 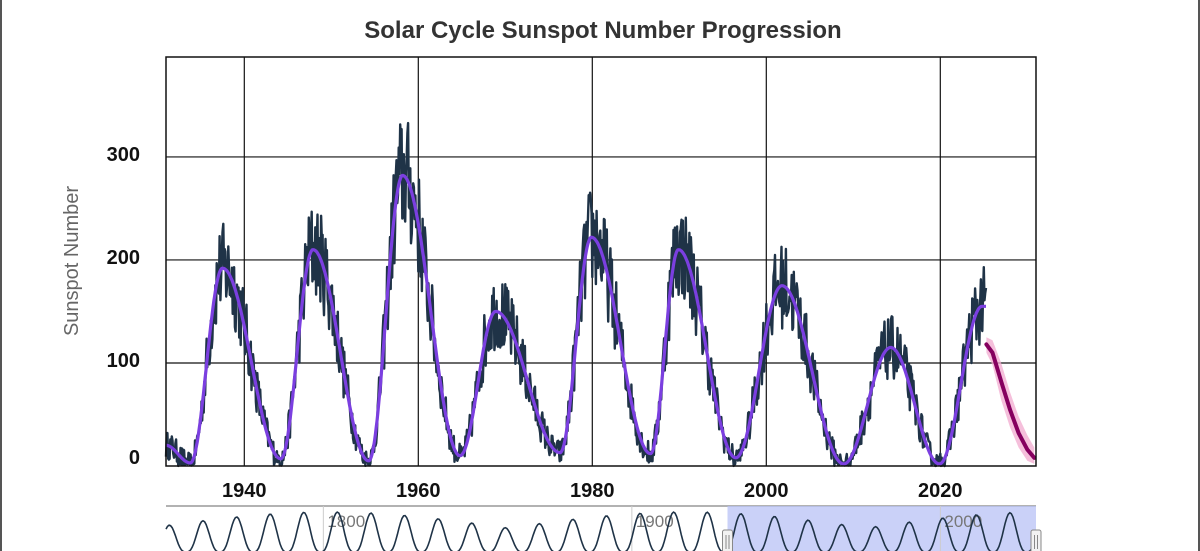 What do you see at coordinates (881, 528) in the screenshot?
I see `navigator-selected-range` at bounding box center [881, 528].